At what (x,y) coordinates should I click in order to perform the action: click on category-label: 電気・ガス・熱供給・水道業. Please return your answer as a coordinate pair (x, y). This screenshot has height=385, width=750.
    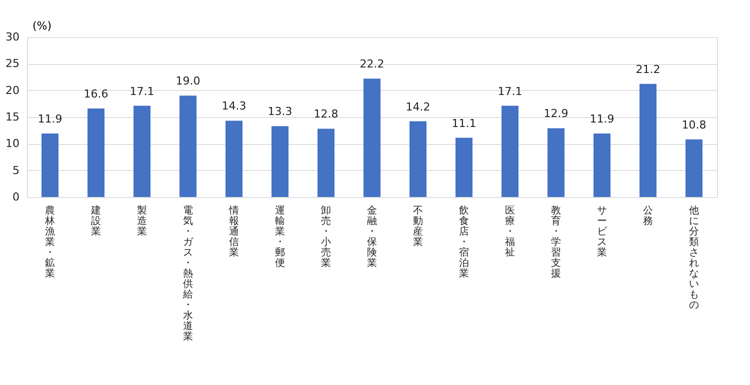
    Looking at the image, I should click on (188, 274).